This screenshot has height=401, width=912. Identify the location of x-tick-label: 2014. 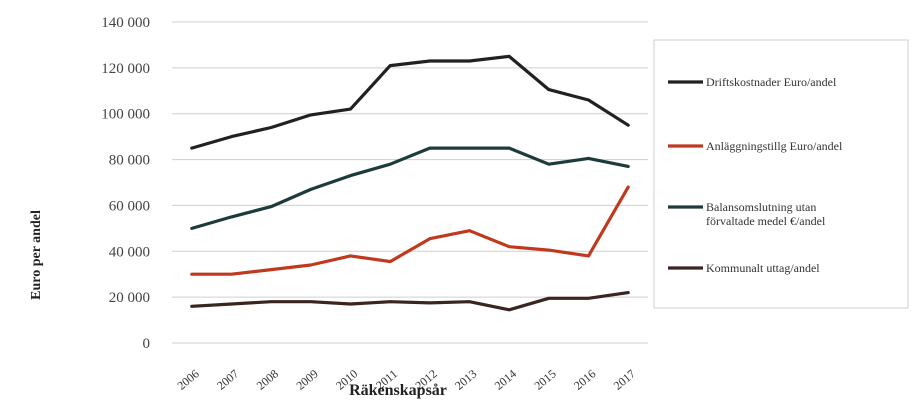
(505, 380).